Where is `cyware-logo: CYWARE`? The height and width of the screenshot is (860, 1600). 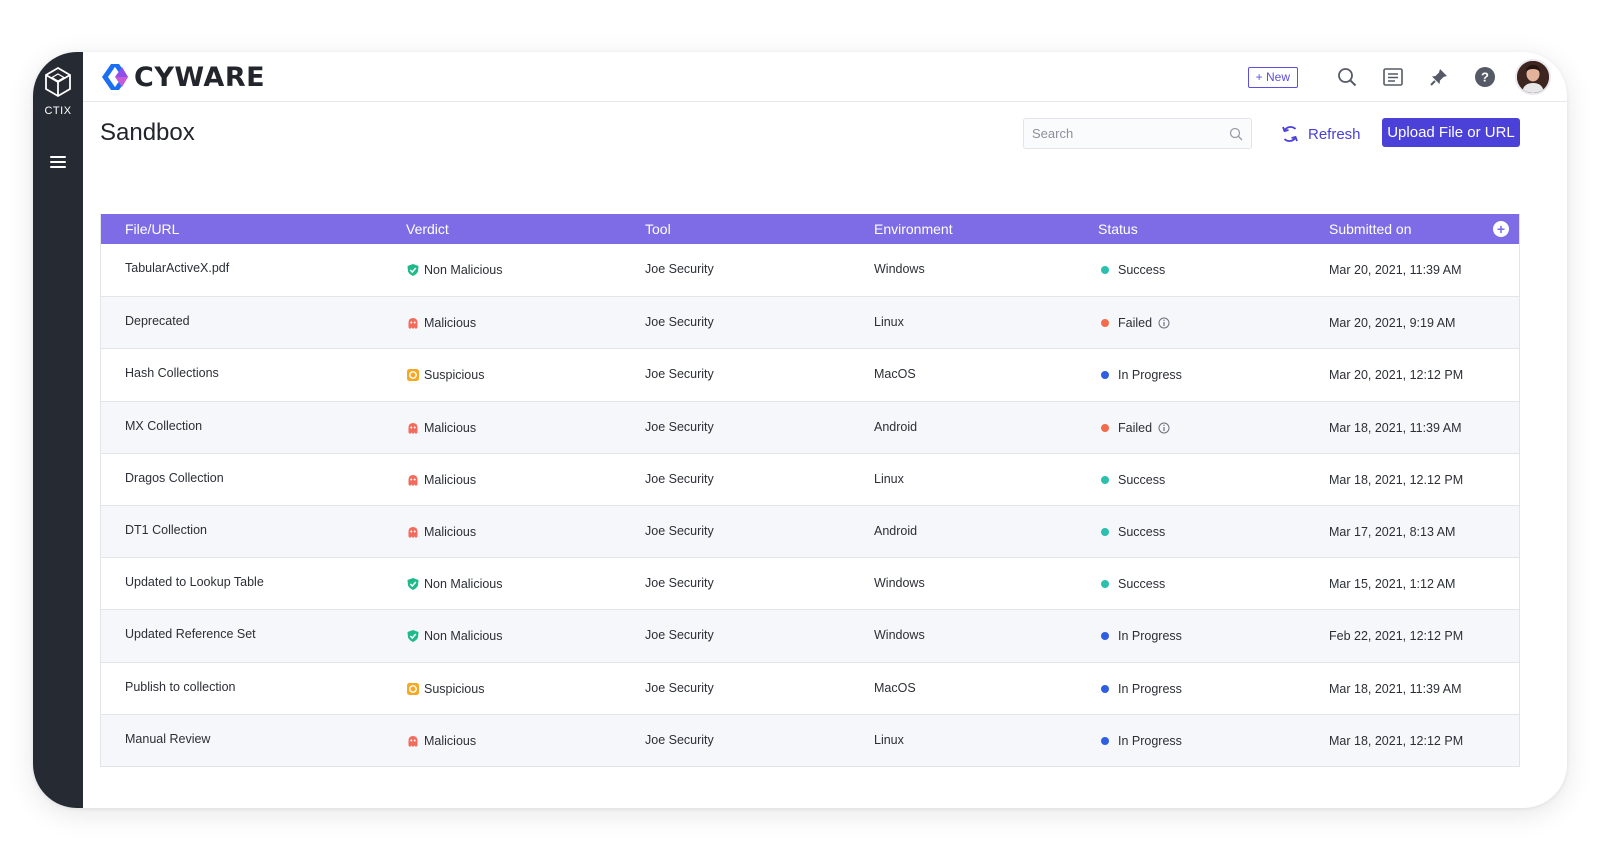
cyware-logo: CYWARE is located at coordinates (182, 77).